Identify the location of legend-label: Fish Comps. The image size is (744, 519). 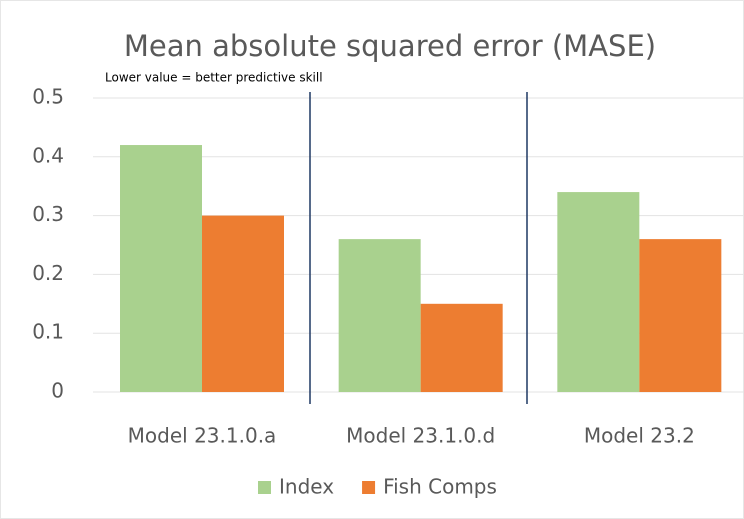
(440, 487).